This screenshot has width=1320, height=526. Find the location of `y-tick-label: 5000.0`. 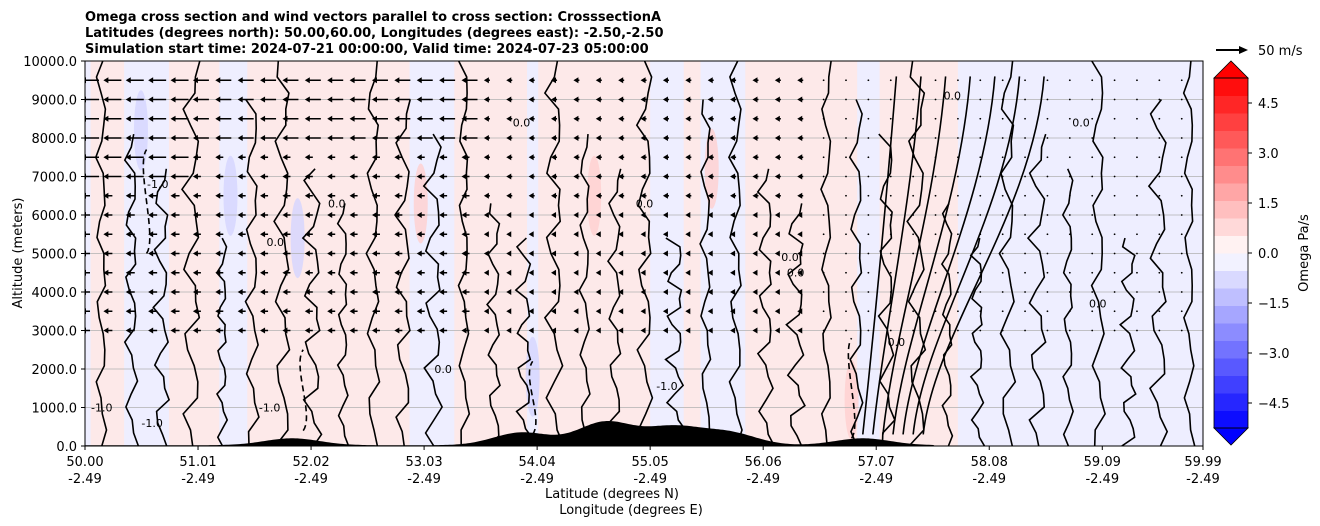

y-tick-label: 5000.0 is located at coordinates (55, 255).